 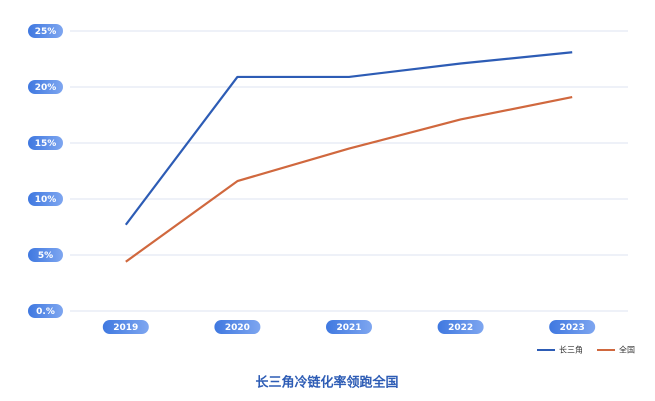 I want to click on y-tick-label: 10%, so click(x=46, y=200).